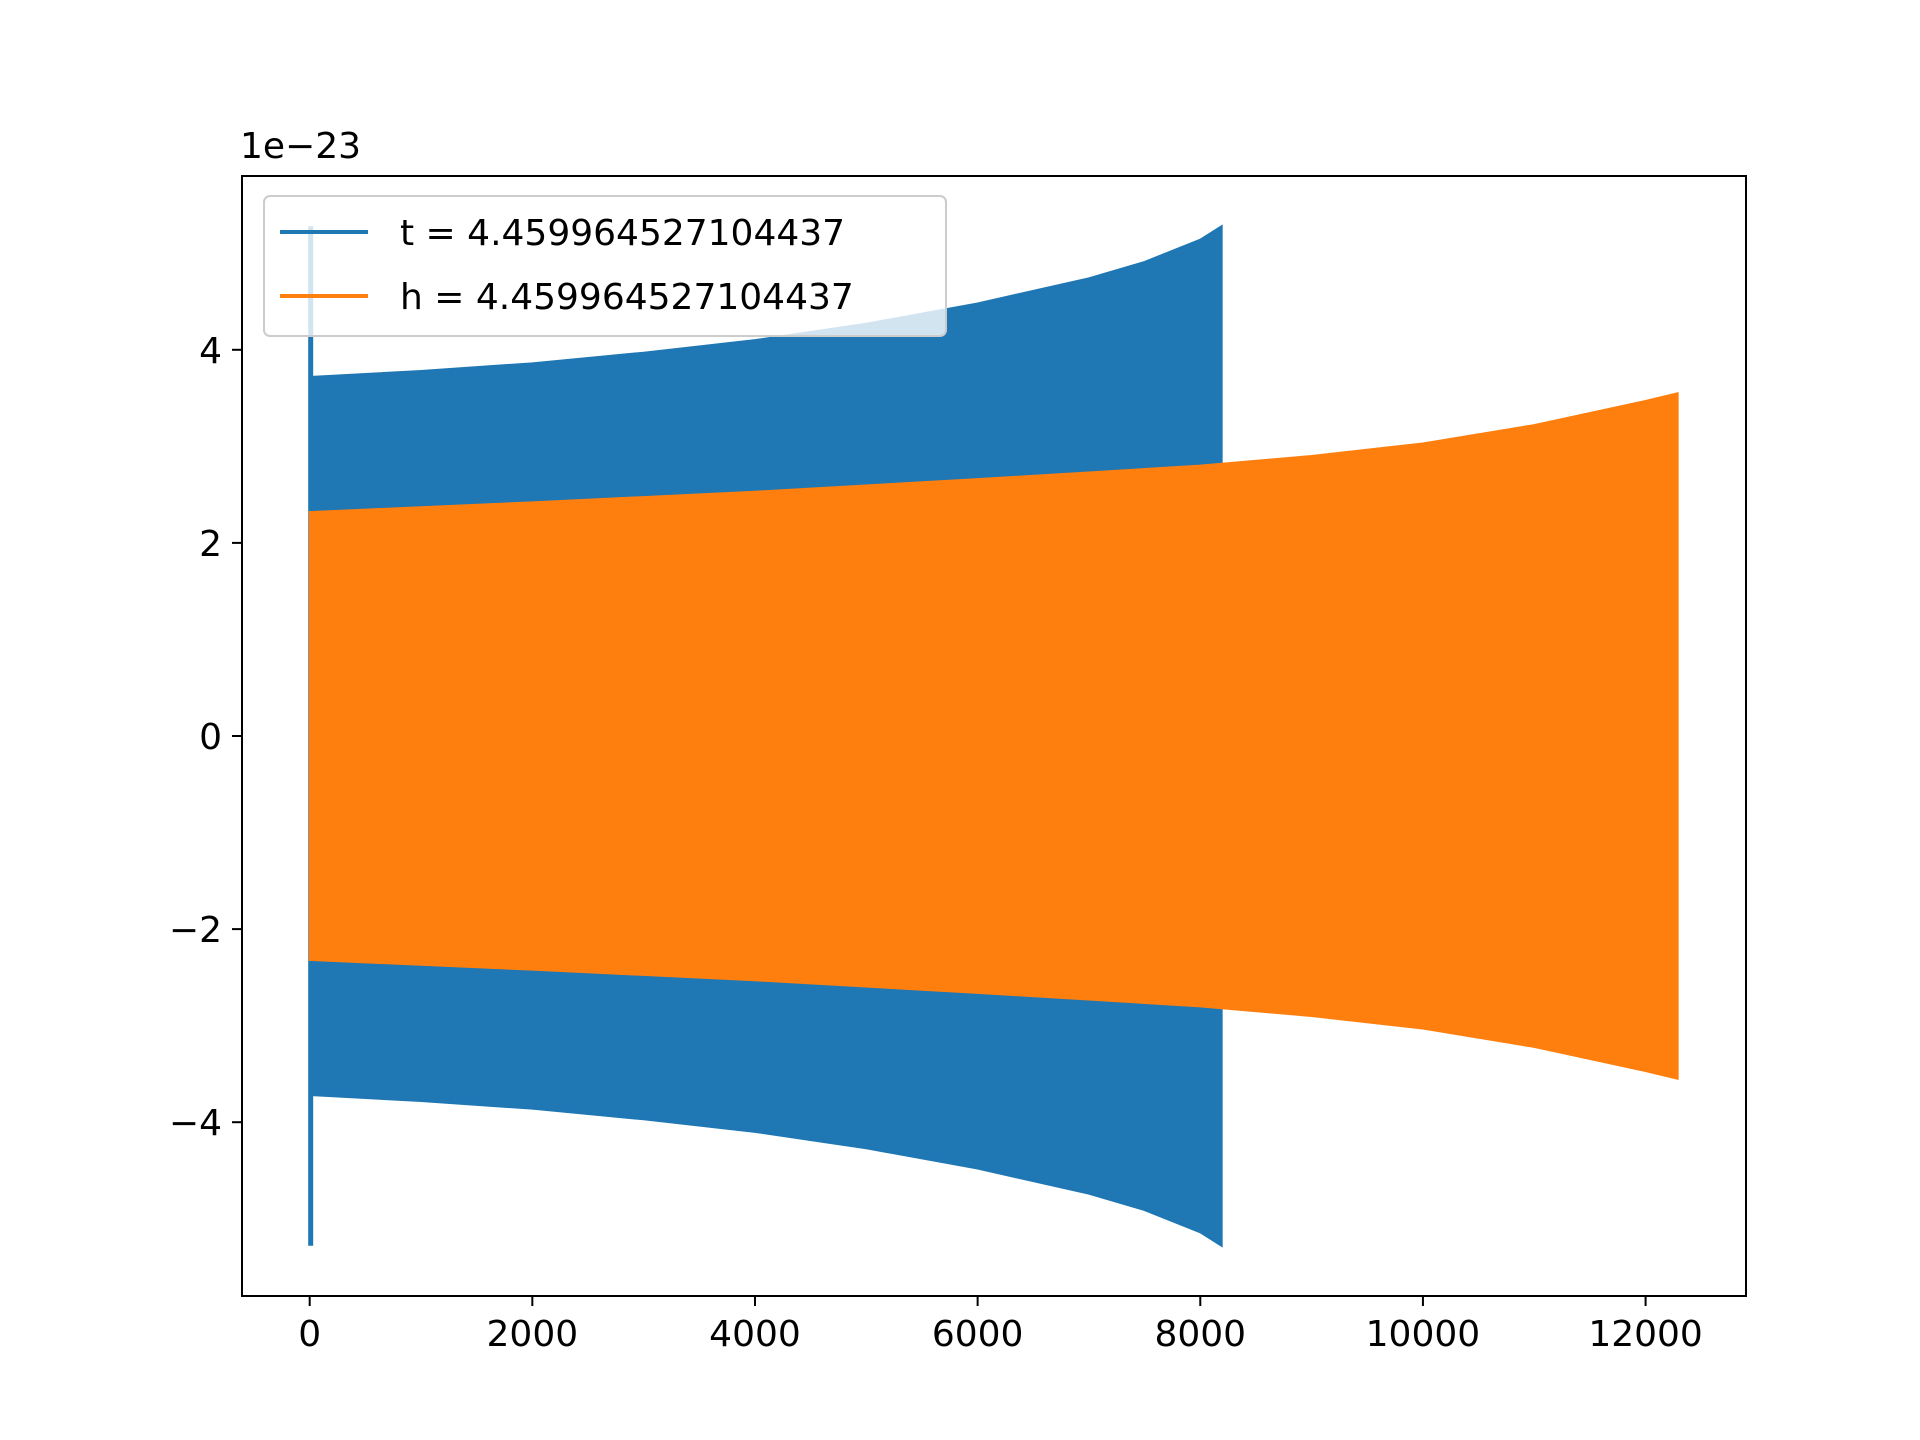 This screenshot has height=1440, width=1920. I want to click on x-tick-label: 6000, so click(978, 1334).